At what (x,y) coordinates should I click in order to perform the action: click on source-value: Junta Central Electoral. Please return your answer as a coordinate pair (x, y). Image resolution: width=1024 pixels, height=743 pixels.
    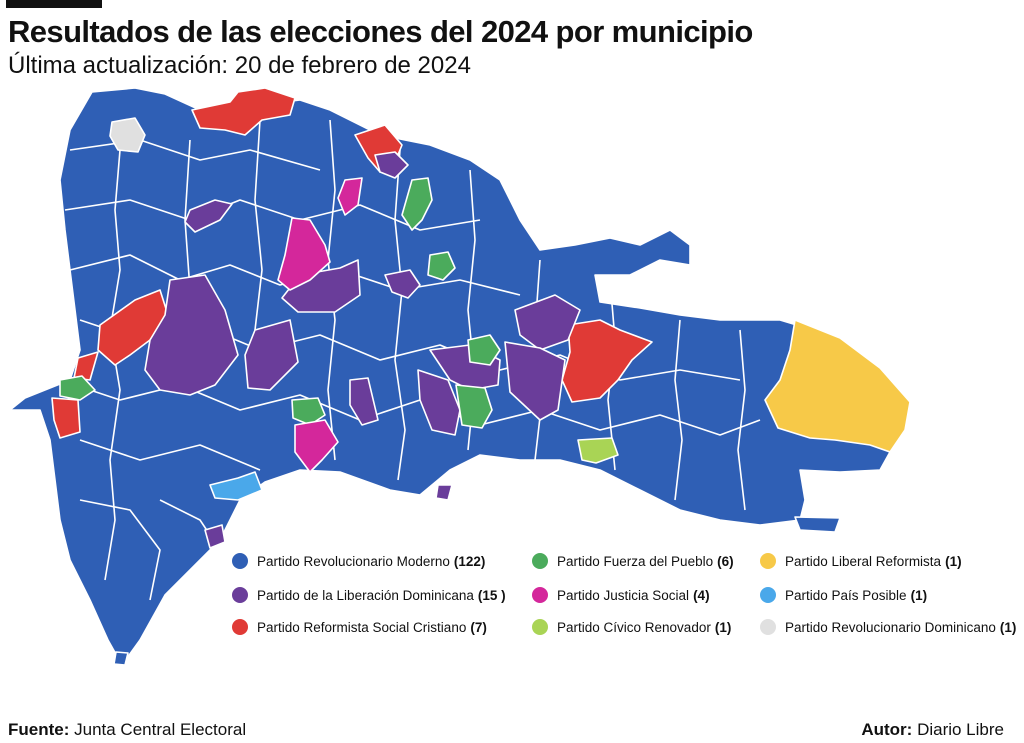
    Looking at the image, I should click on (160, 729).